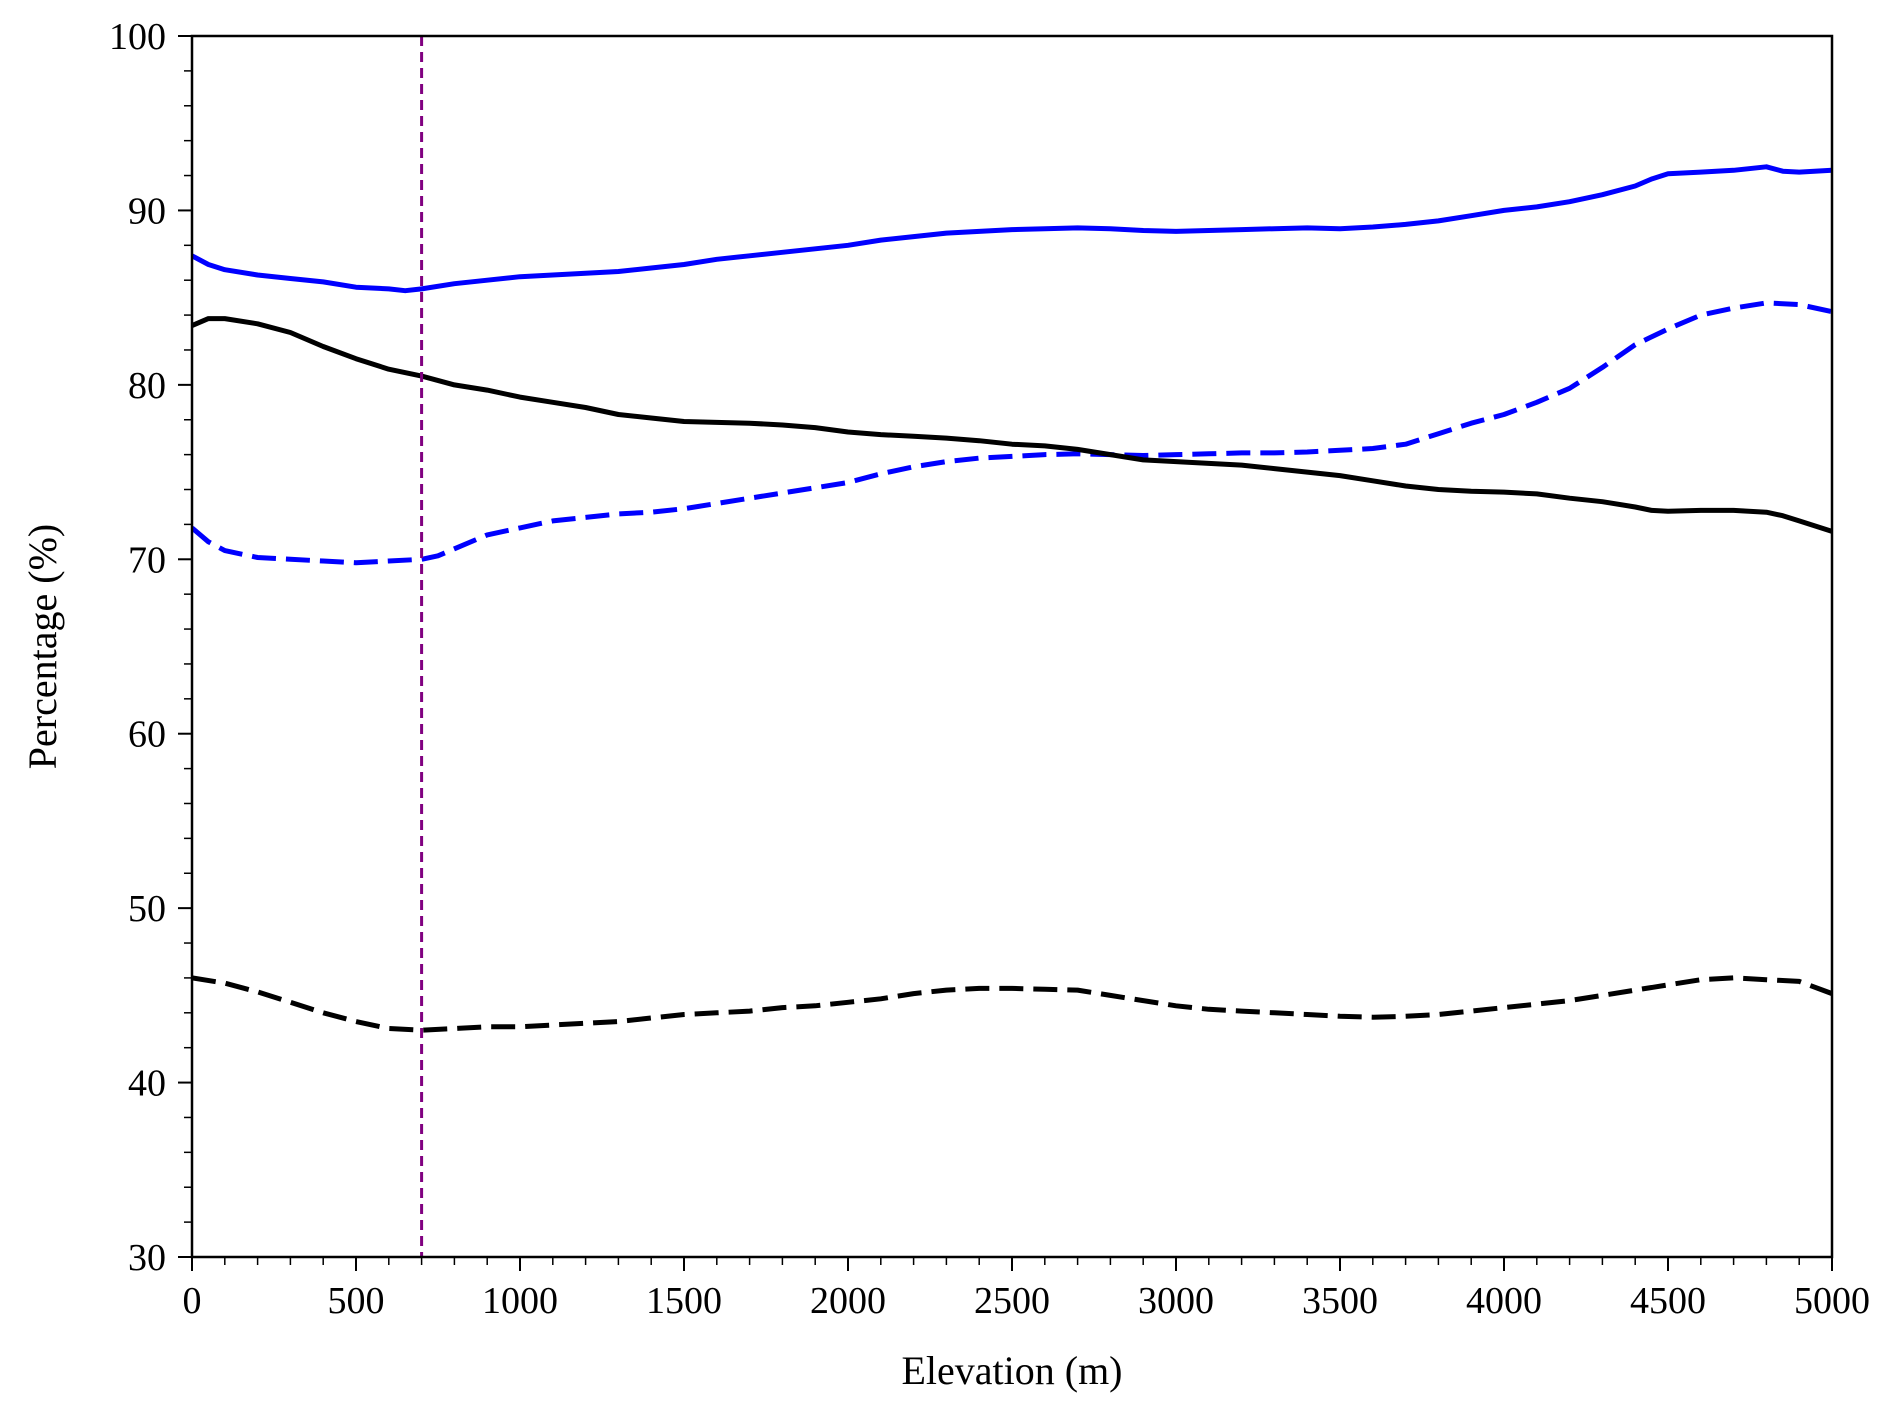 The image size is (1888, 1416). Describe the element at coordinates (1340, 1301) in the screenshot. I see `x-tick-label: 3500` at that location.